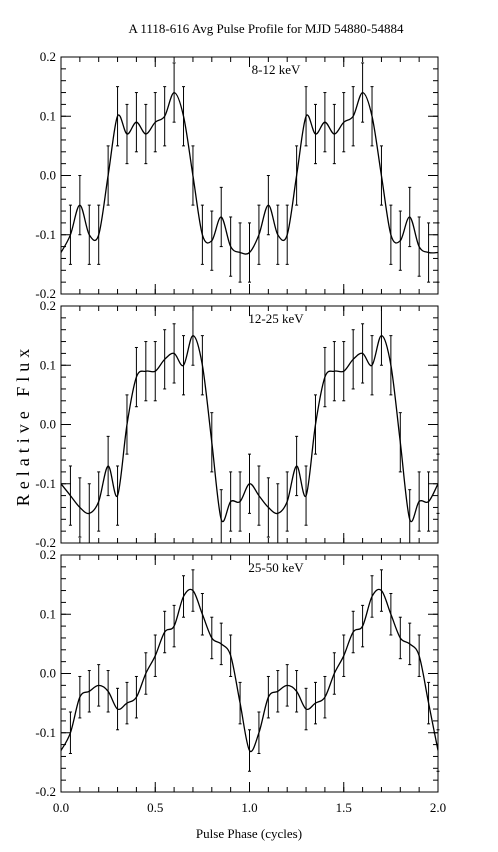 The width and height of the screenshot is (498, 852). Describe the element at coordinates (155, 807) in the screenshot. I see `x-tick-label: 0.5` at that location.